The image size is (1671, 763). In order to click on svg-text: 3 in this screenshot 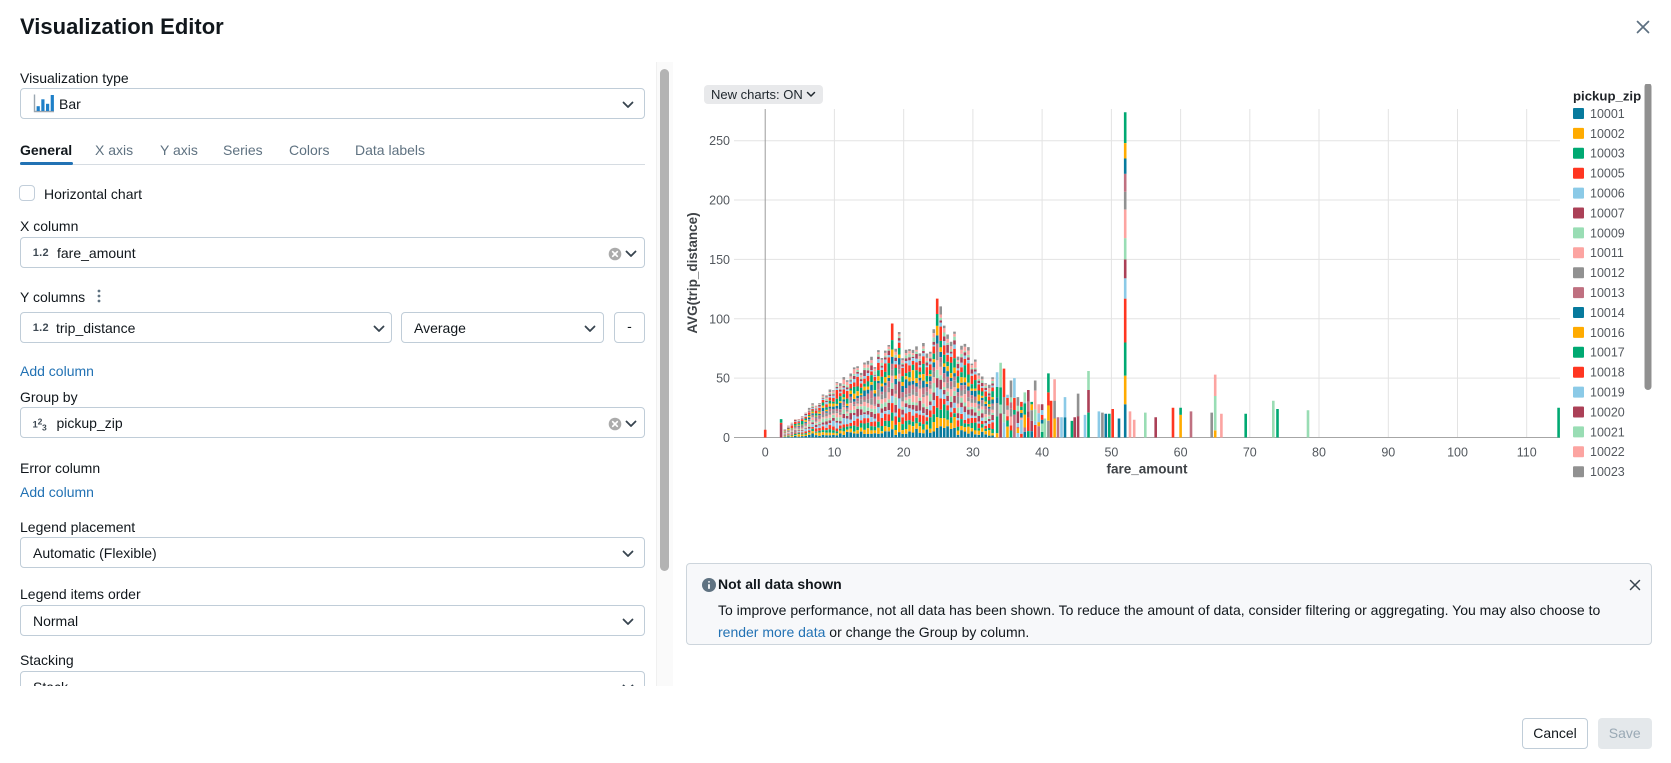, I will do `click(44, 428)`.